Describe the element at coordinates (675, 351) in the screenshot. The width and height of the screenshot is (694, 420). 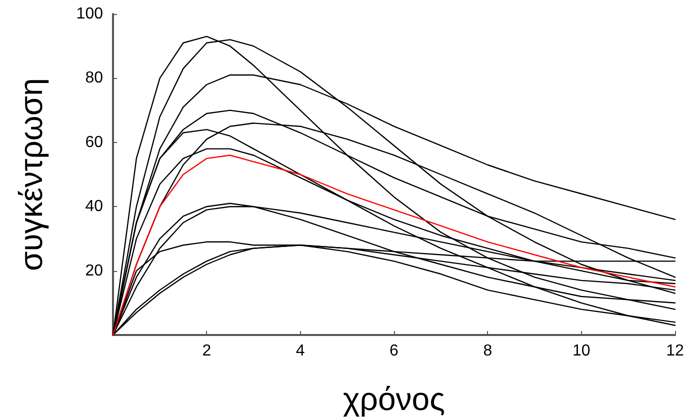
I see `x-tick-label: 12` at that location.